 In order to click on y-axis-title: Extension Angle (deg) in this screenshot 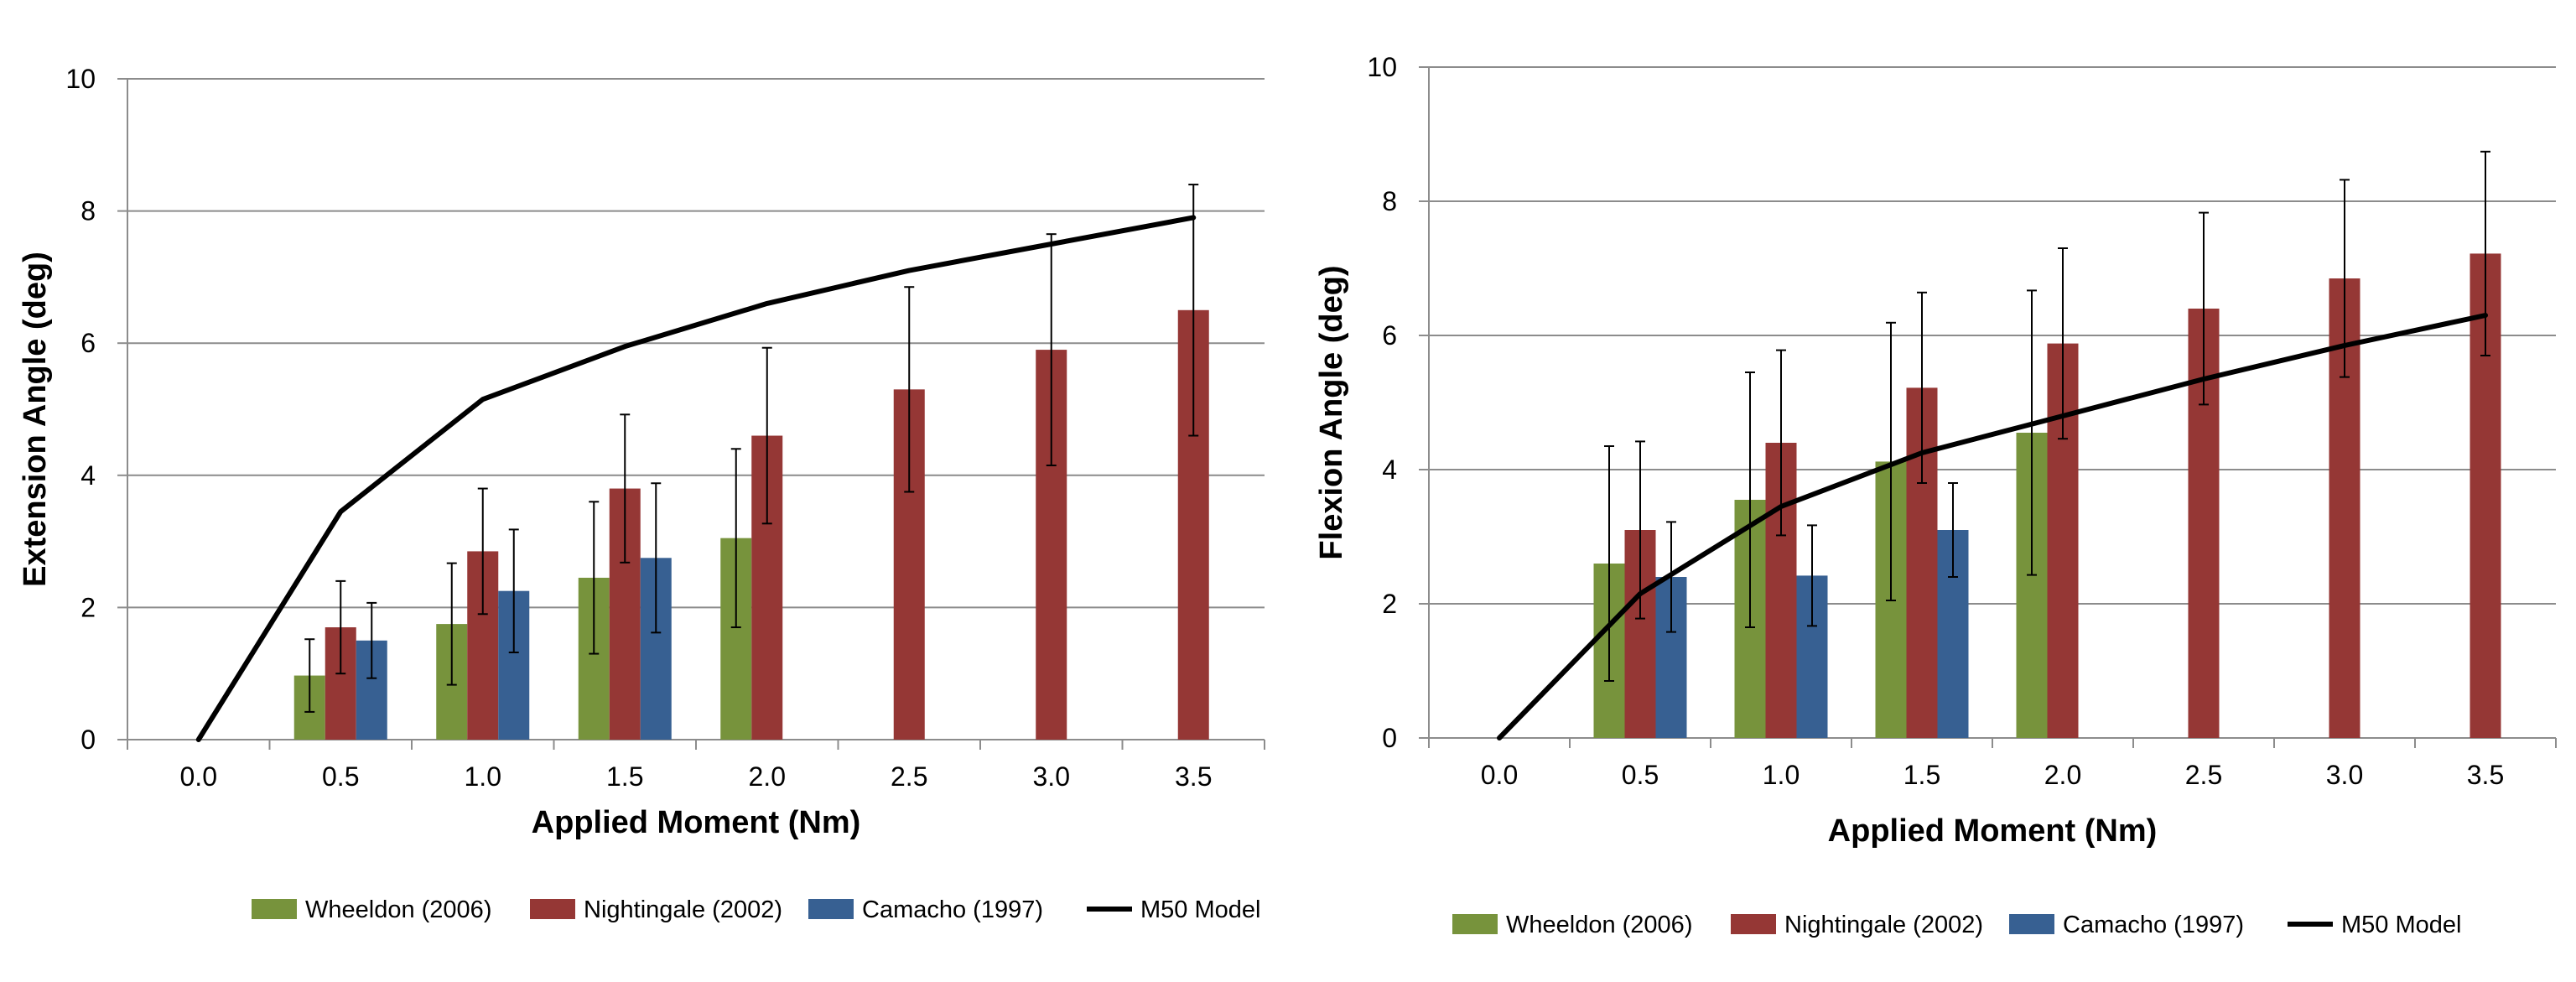, I will do `click(35, 419)`.